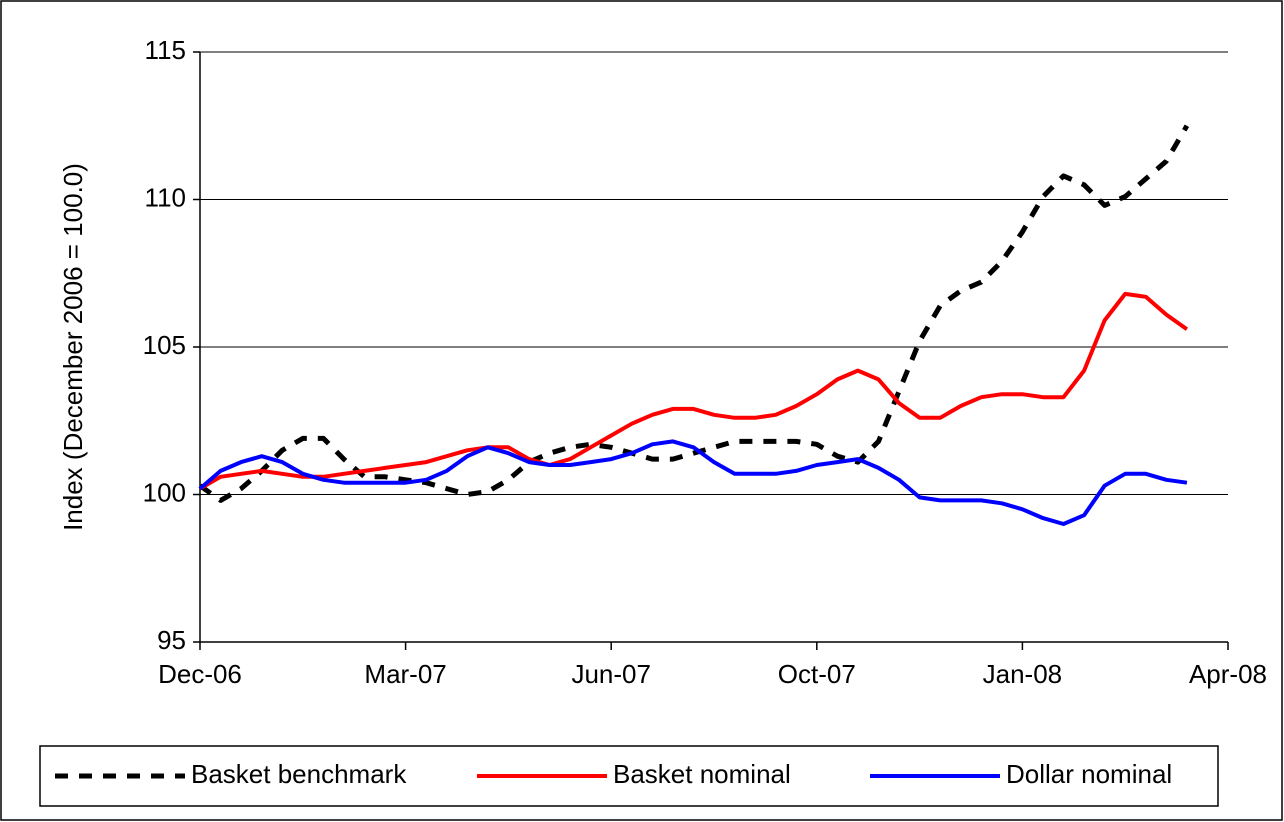 This screenshot has height=822, width=1284. Describe the element at coordinates (611, 674) in the screenshot. I see `x-tick-label: Jun-07` at that location.